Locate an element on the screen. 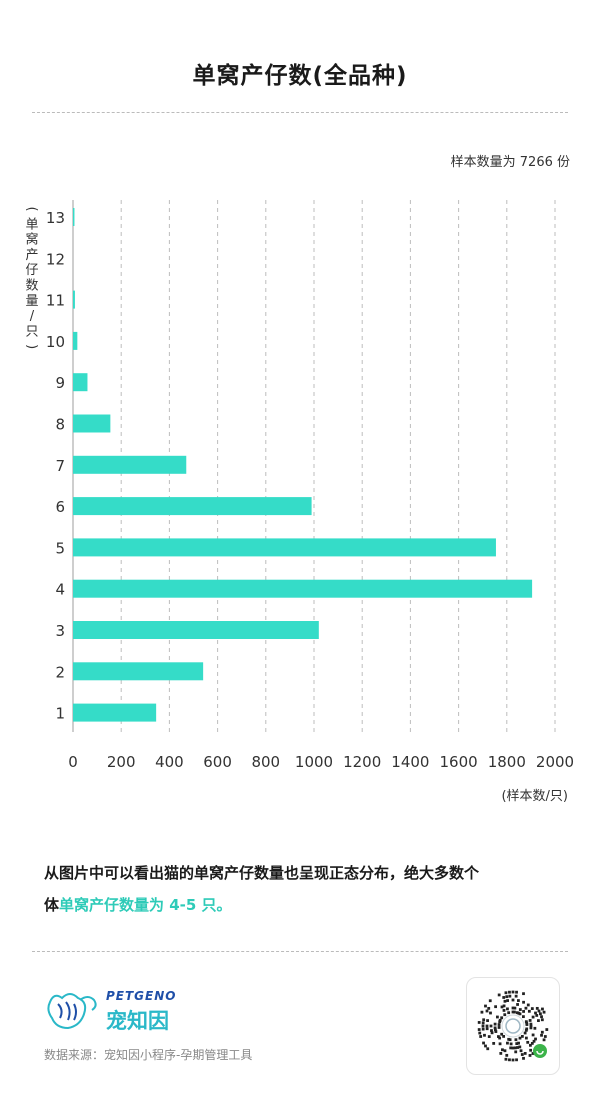 Image resolution: width=600 pixels, height=1095 pixels. conclusion-prefix: 体 is located at coordinates (52, 905).